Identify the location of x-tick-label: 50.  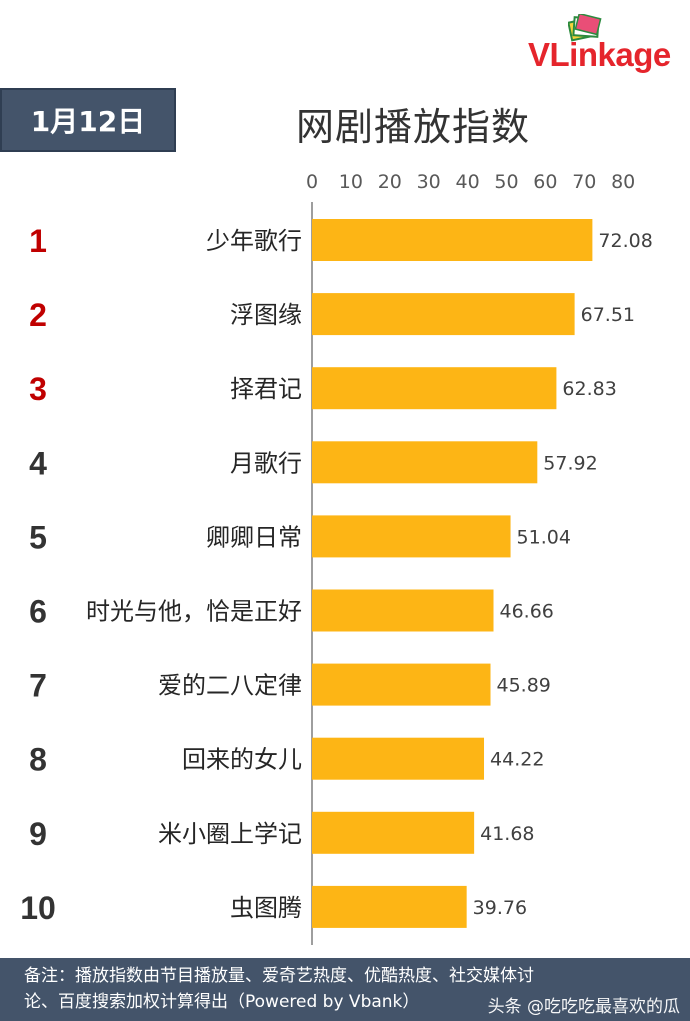
(506, 182).